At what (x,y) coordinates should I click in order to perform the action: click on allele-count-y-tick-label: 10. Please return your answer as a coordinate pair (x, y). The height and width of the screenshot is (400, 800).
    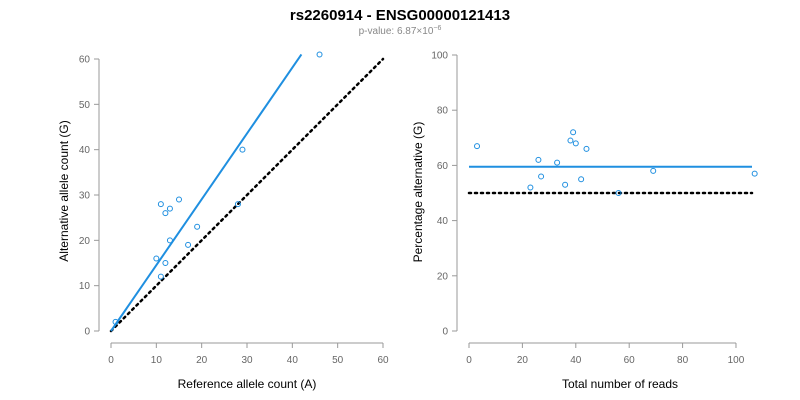
    Looking at the image, I should click on (85, 286).